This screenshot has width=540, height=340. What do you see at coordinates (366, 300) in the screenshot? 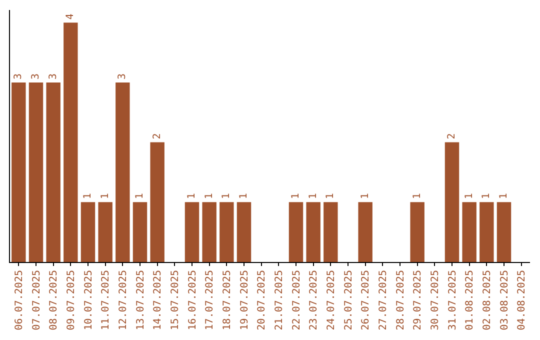
I see `x-tick-label: 26.07.2025` at bounding box center [366, 300].